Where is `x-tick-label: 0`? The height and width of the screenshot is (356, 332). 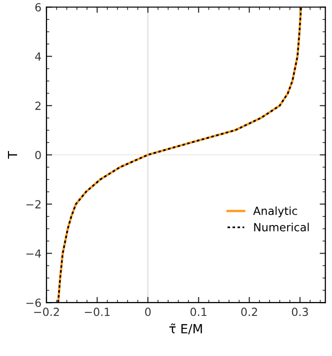 x-tick-label: 0 is located at coordinates (148, 312).